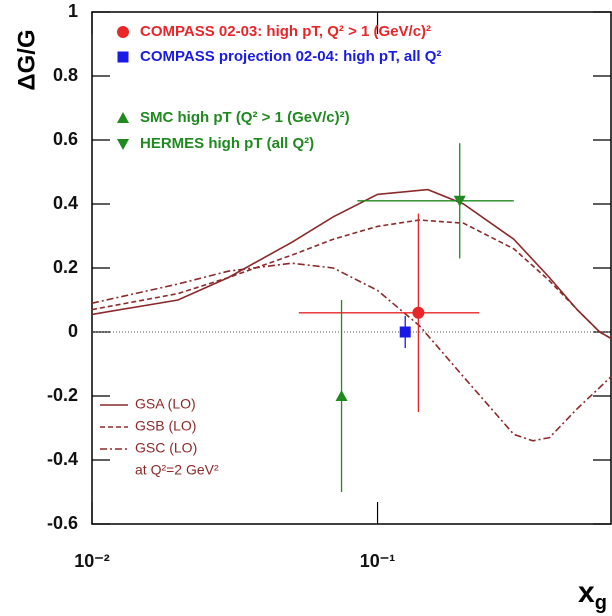 The height and width of the screenshot is (616, 612). What do you see at coordinates (62, 459) in the screenshot?
I see `y-tick-label: -0.4` at bounding box center [62, 459].